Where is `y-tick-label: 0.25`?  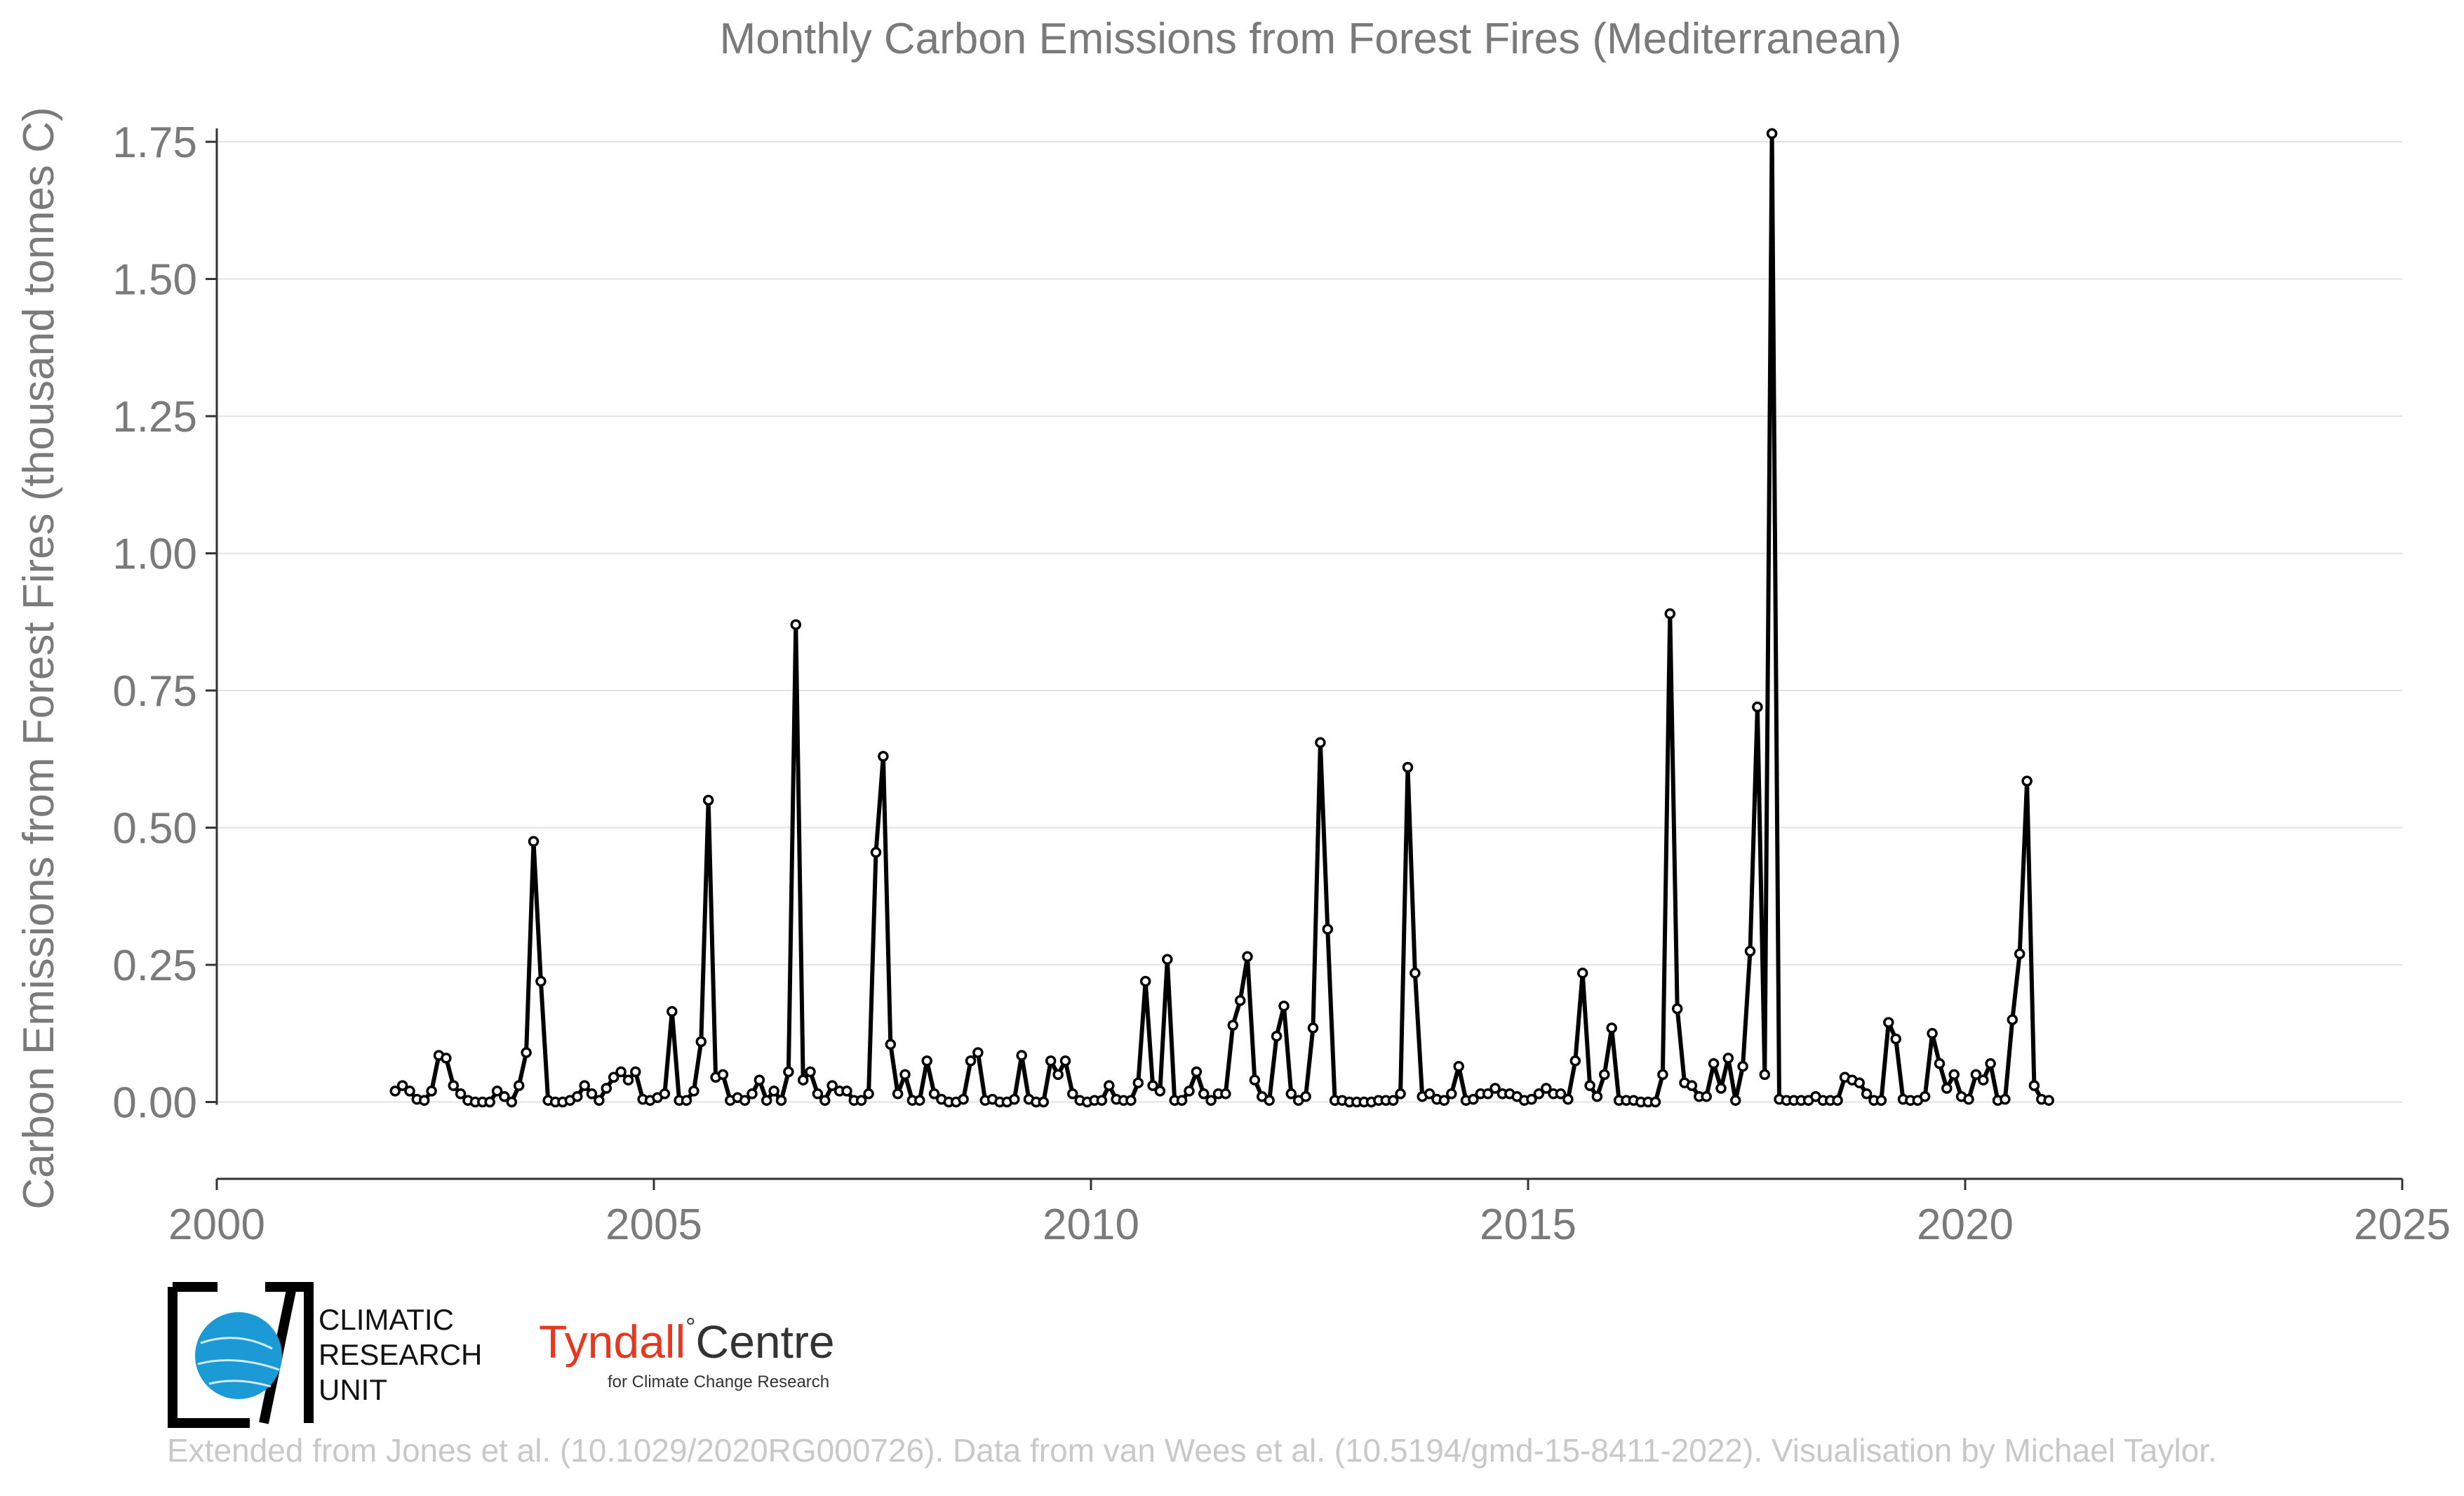 y-tick-label: 0.25 is located at coordinates (154, 966).